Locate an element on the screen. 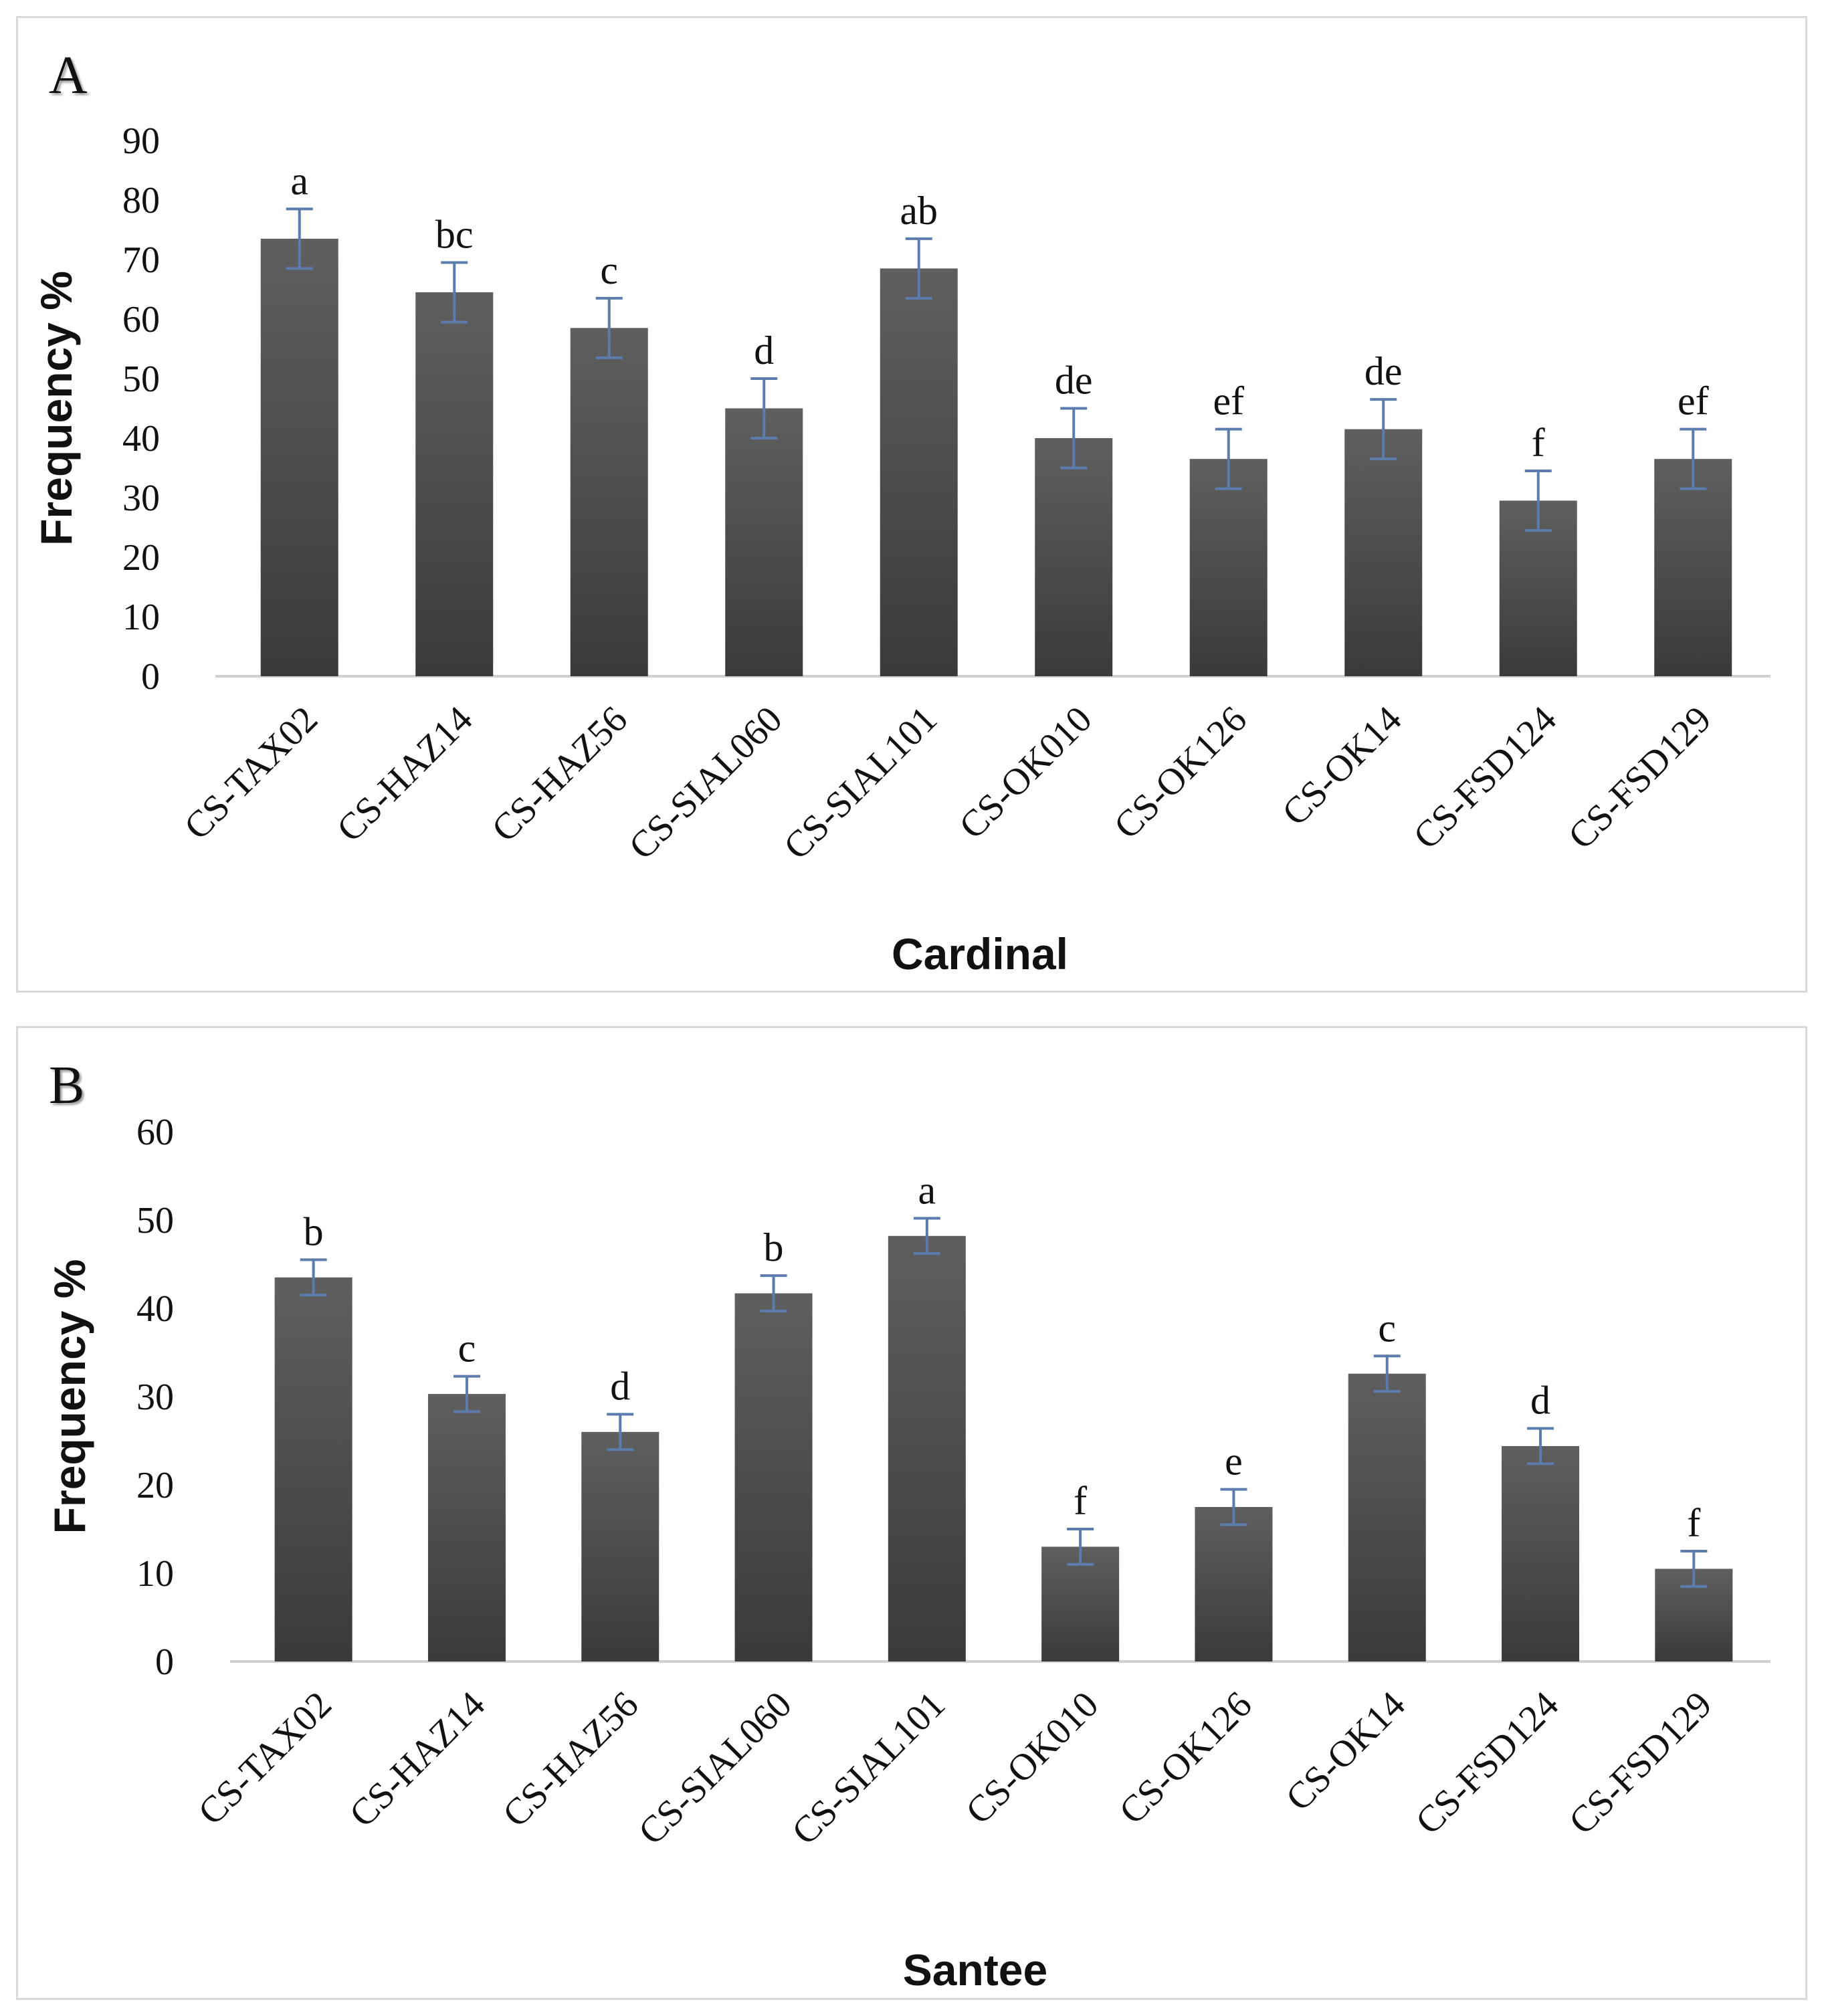  significance-label: bc is located at coordinates (454, 234).